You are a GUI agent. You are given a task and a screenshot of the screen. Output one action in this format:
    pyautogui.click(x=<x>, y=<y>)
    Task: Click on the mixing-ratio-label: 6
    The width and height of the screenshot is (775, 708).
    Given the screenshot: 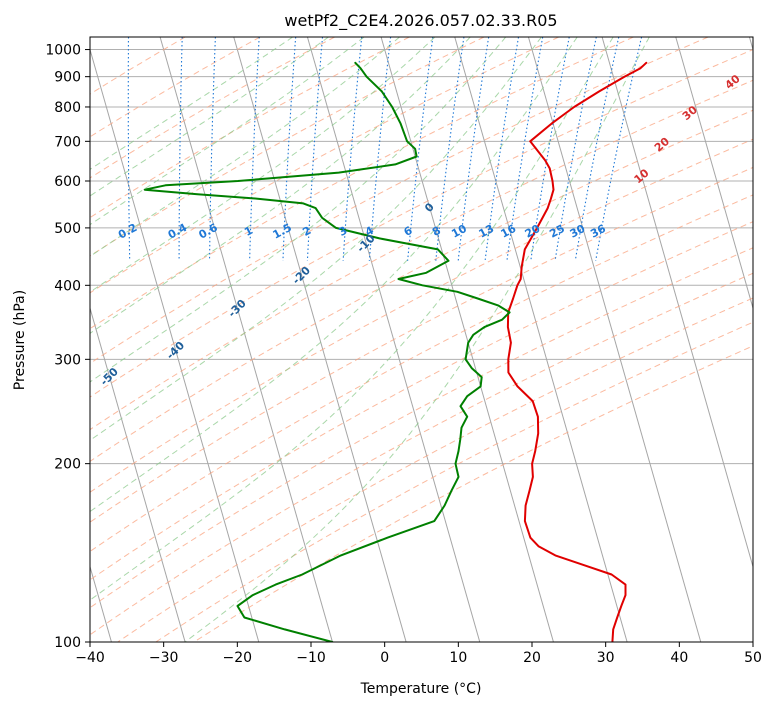 What is the action you would take?
    pyautogui.click(x=408, y=231)
    